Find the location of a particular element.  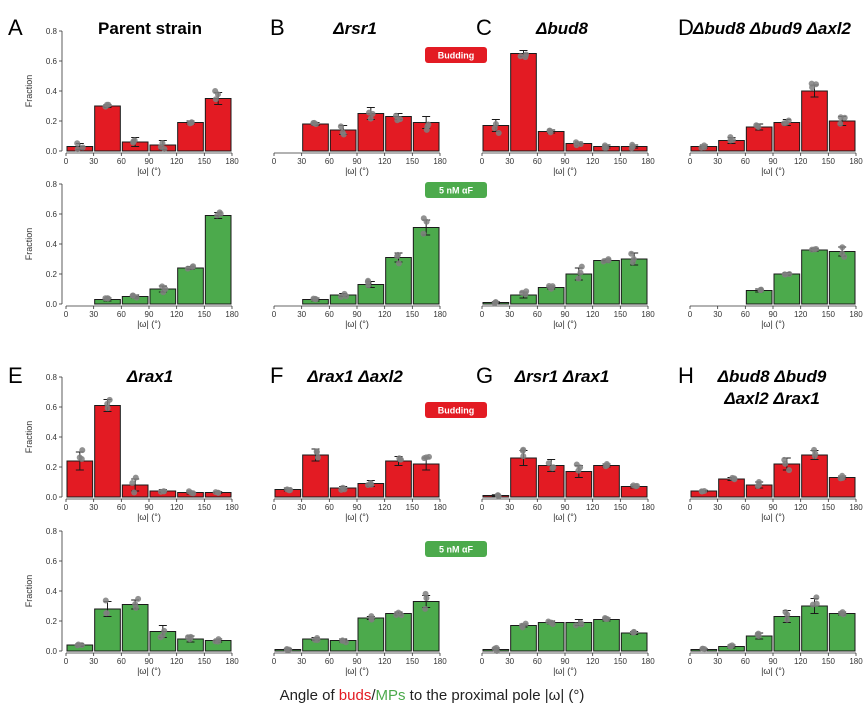

chart-h-budding: 0 30 60 90 120 150 180 |ω| (°) is located at coordinates (775, 484).